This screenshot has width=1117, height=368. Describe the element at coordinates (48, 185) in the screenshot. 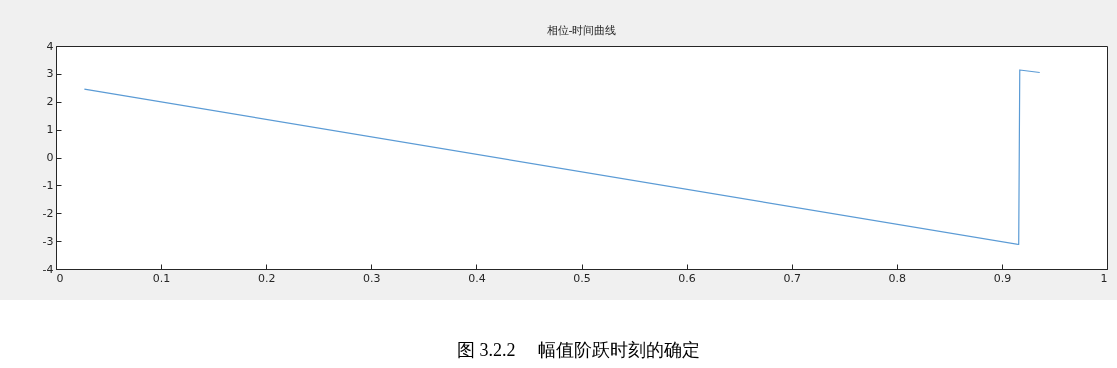

I see `y-tick-label: -1` at that location.